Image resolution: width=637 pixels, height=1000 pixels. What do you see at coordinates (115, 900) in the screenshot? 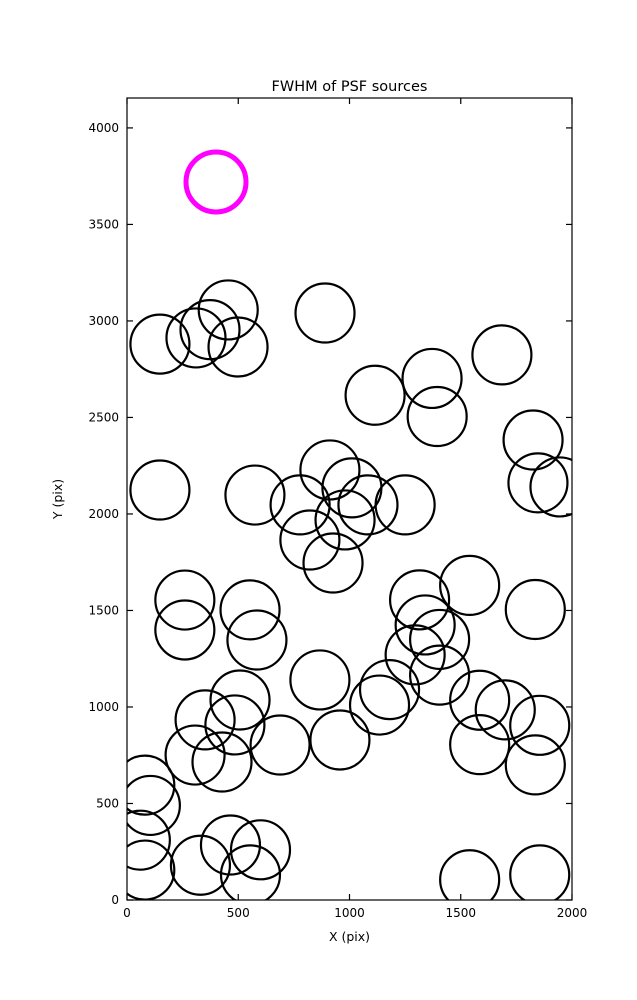
I see `y-tick-label: 0` at bounding box center [115, 900].